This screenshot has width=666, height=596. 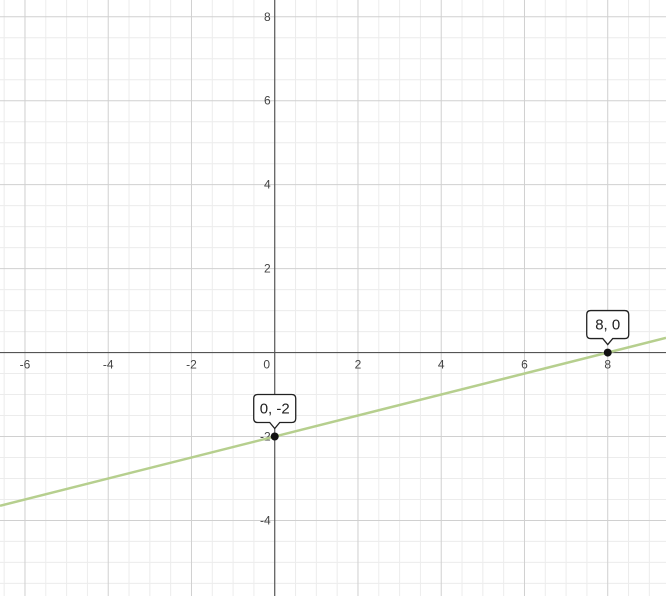 What do you see at coordinates (266, 365) in the screenshot?
I see `x-tick-label: 0` at bounding box center [266, 365].